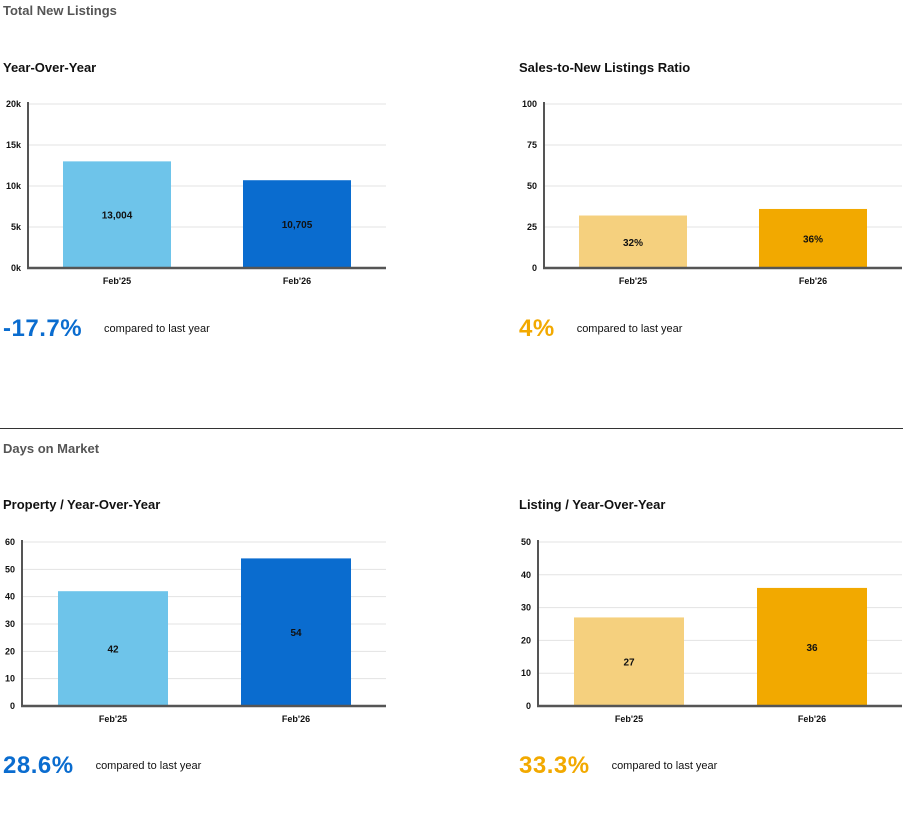 The width and height of the screenshot is (913, 817). What do you see at coordinates (532, 145) in the screenshot?
I see `y-tick-label: 75` at bounding box center [532, 145].